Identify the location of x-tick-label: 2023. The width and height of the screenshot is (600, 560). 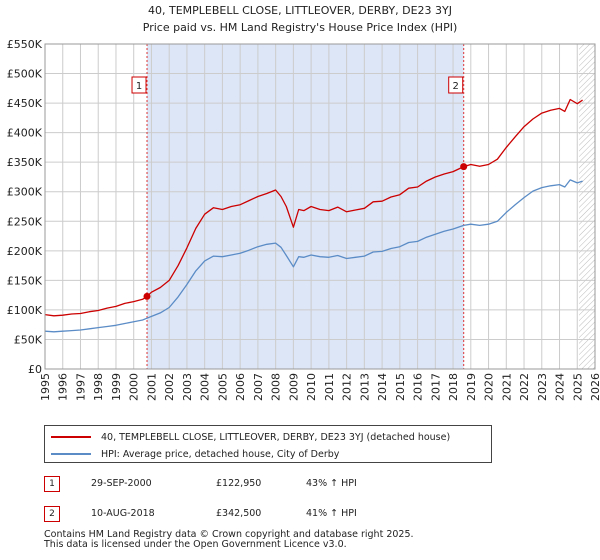
(542, 387).